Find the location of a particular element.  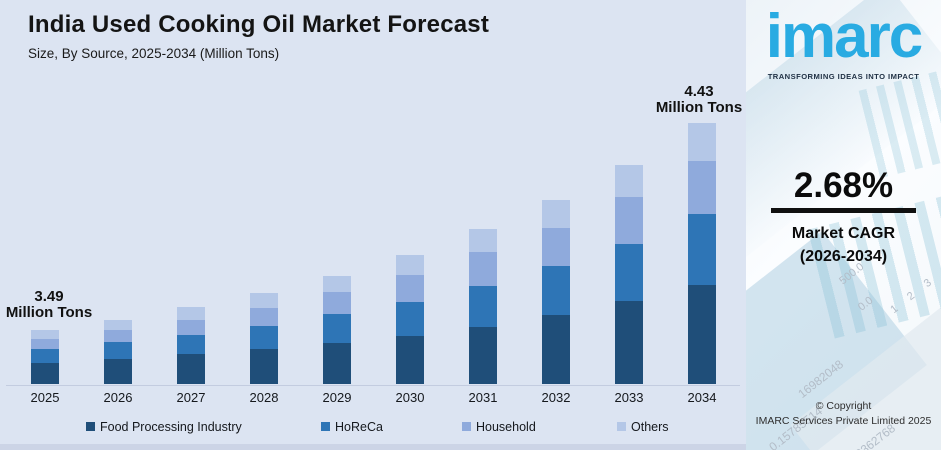

annotation-2034-value: 4.43 is located at coordinates (699, 91).